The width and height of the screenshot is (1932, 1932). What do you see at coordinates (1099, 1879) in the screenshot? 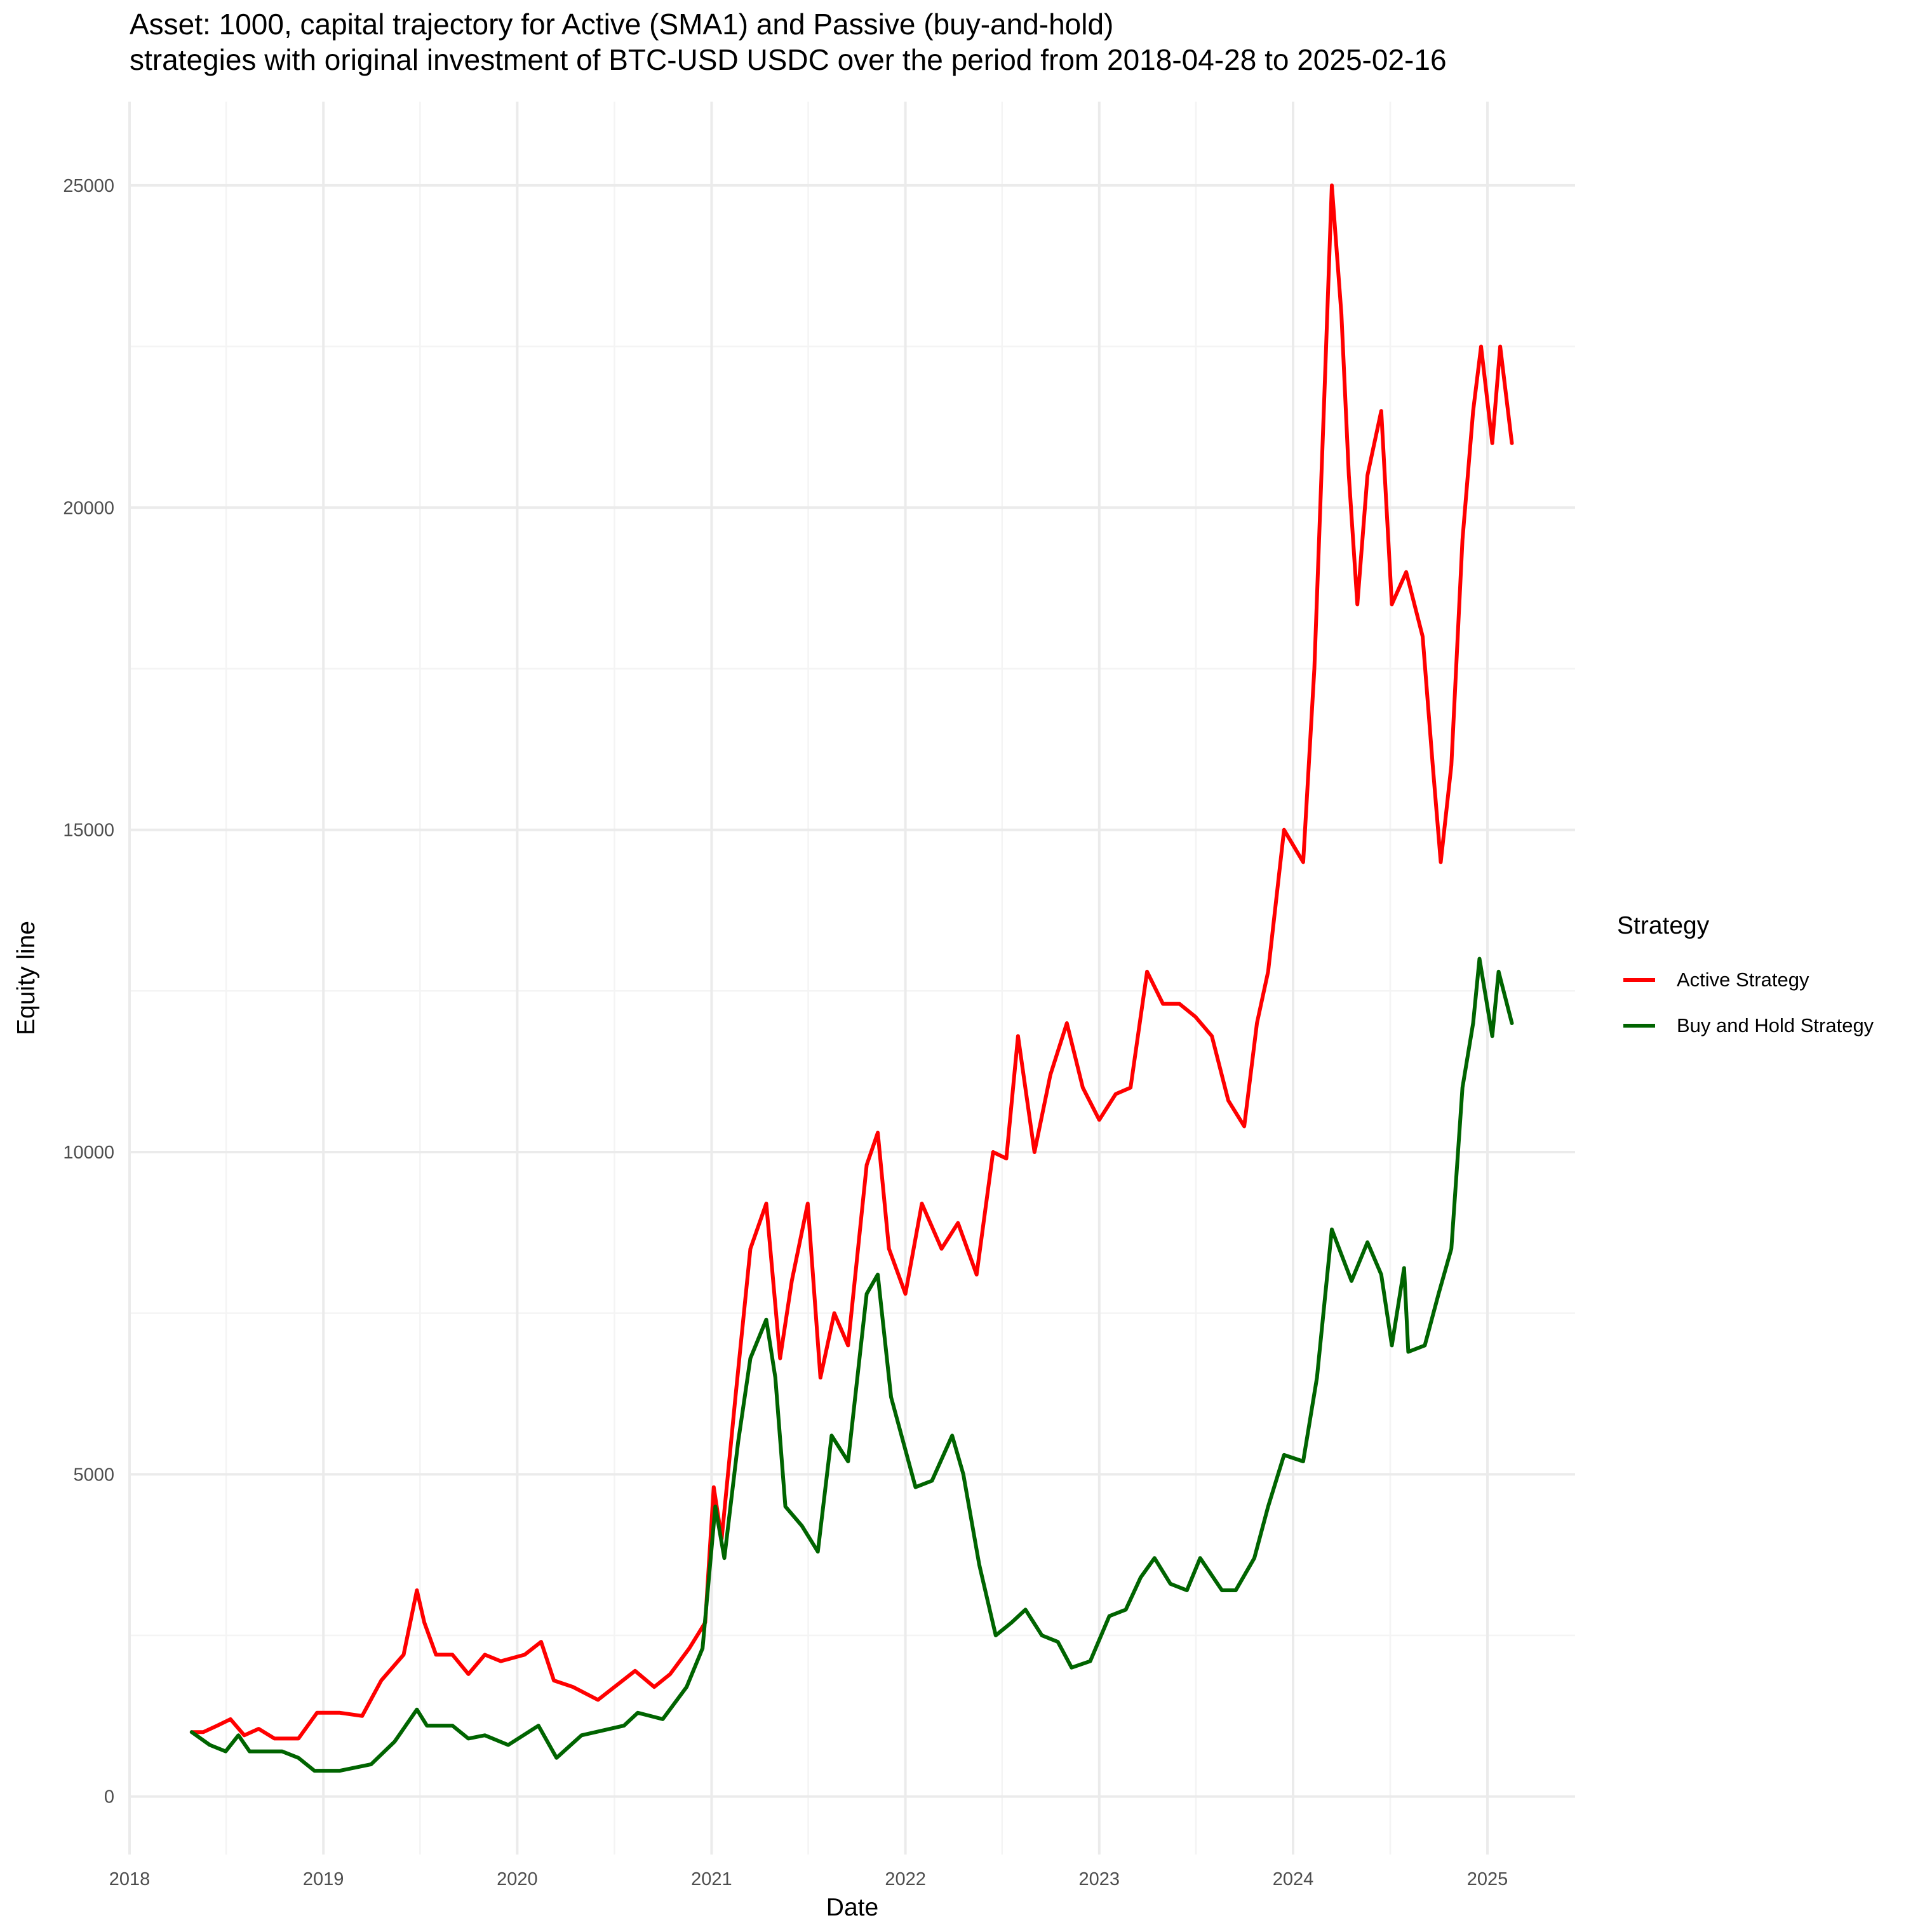
I see `x-tick-label: 2023` at bounding box center [1099, 1879].